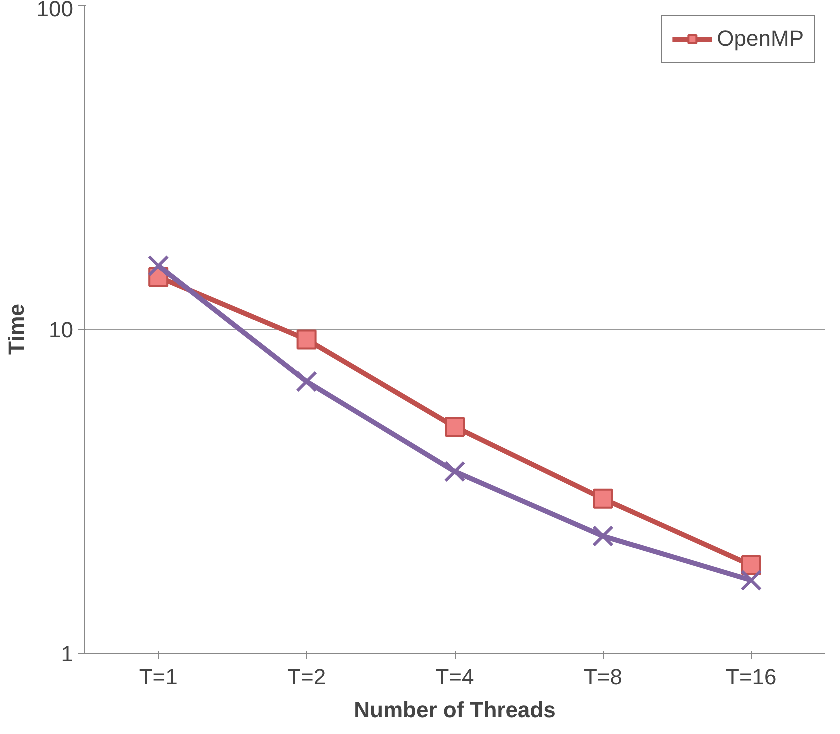  What do you see at coordinates (16, 329) in the screenshot?
I see `y-axis-title: Time` at bounding box center [16, 329].